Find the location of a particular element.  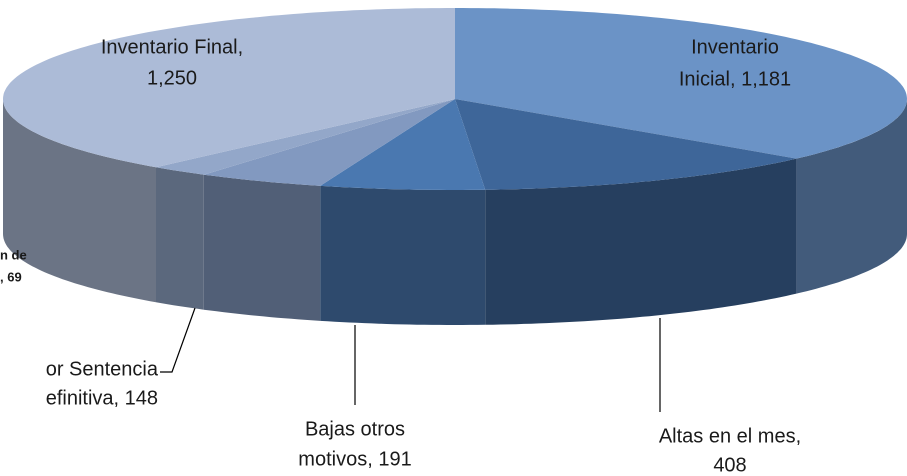

data-label: motivos, 191 is located at coordinates (354, 459).